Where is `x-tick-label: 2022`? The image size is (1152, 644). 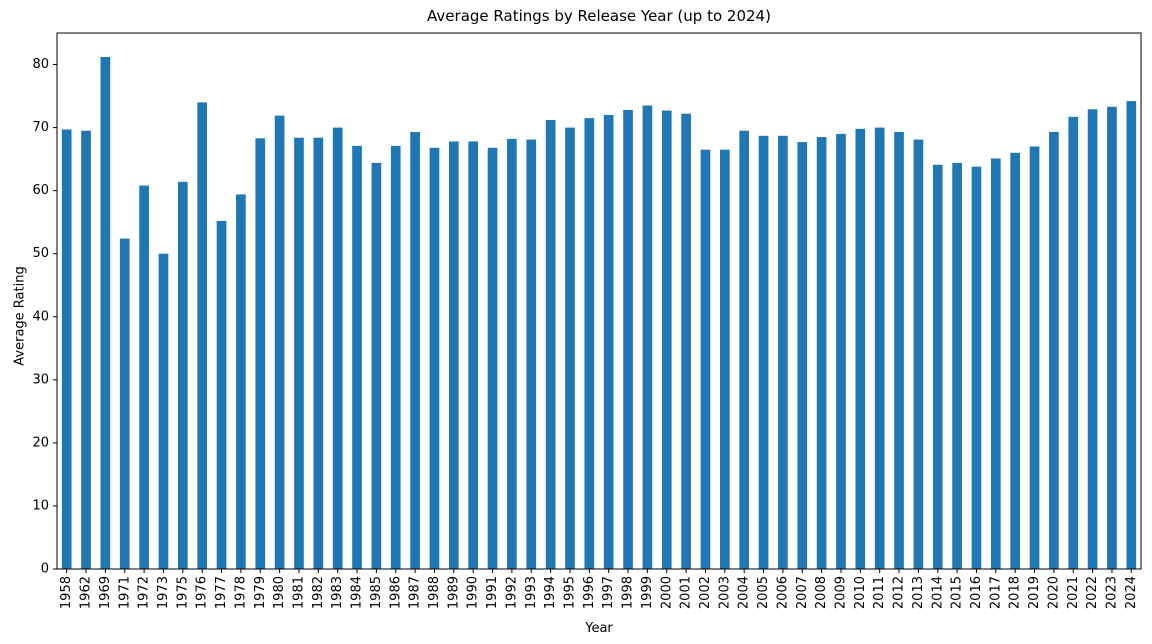
x-tick-label: 2022 is located at coordinates (1092, 592).